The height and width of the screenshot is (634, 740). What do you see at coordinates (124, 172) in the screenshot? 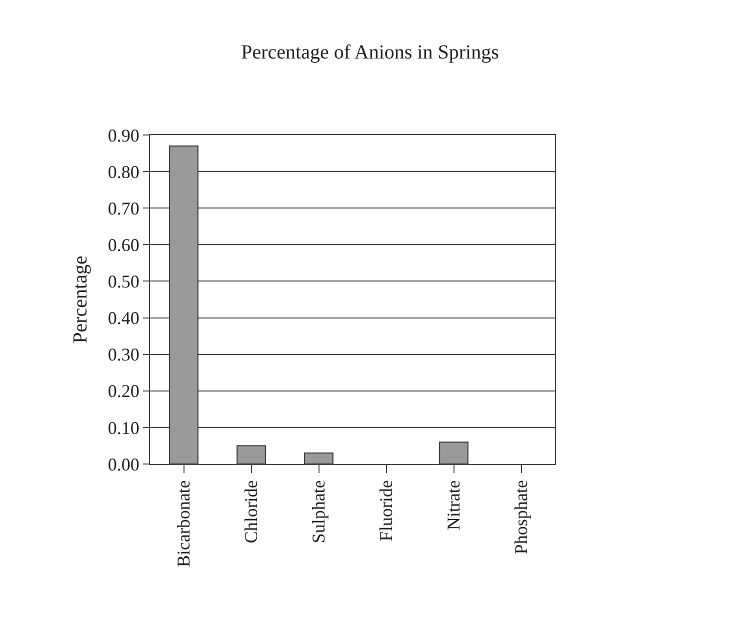
I see `y-tick-label: 0.80` at bounding box center [124, 172].